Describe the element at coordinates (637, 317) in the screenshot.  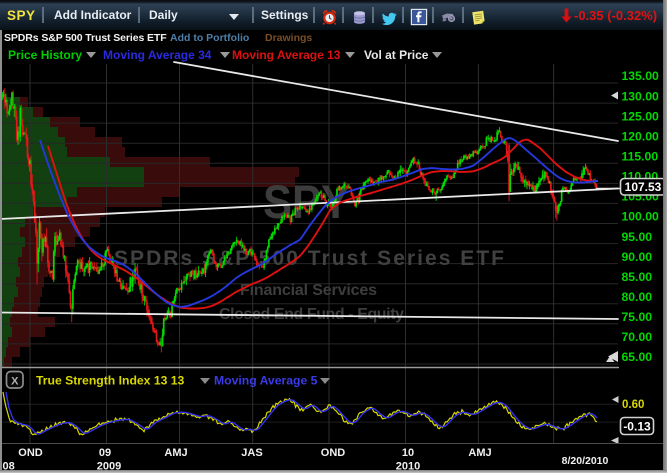
I see `svg-text: 75.00` at that location.